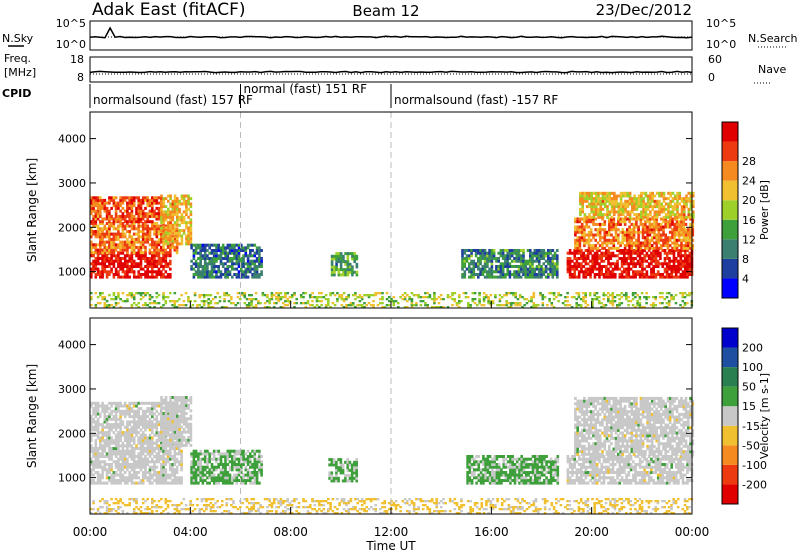 This screenshot has height=554, width=800. What do you see at coordinates (730, 268) in the screenshot?
I see `colorbar-swatch` at bounding box center [730, 268].